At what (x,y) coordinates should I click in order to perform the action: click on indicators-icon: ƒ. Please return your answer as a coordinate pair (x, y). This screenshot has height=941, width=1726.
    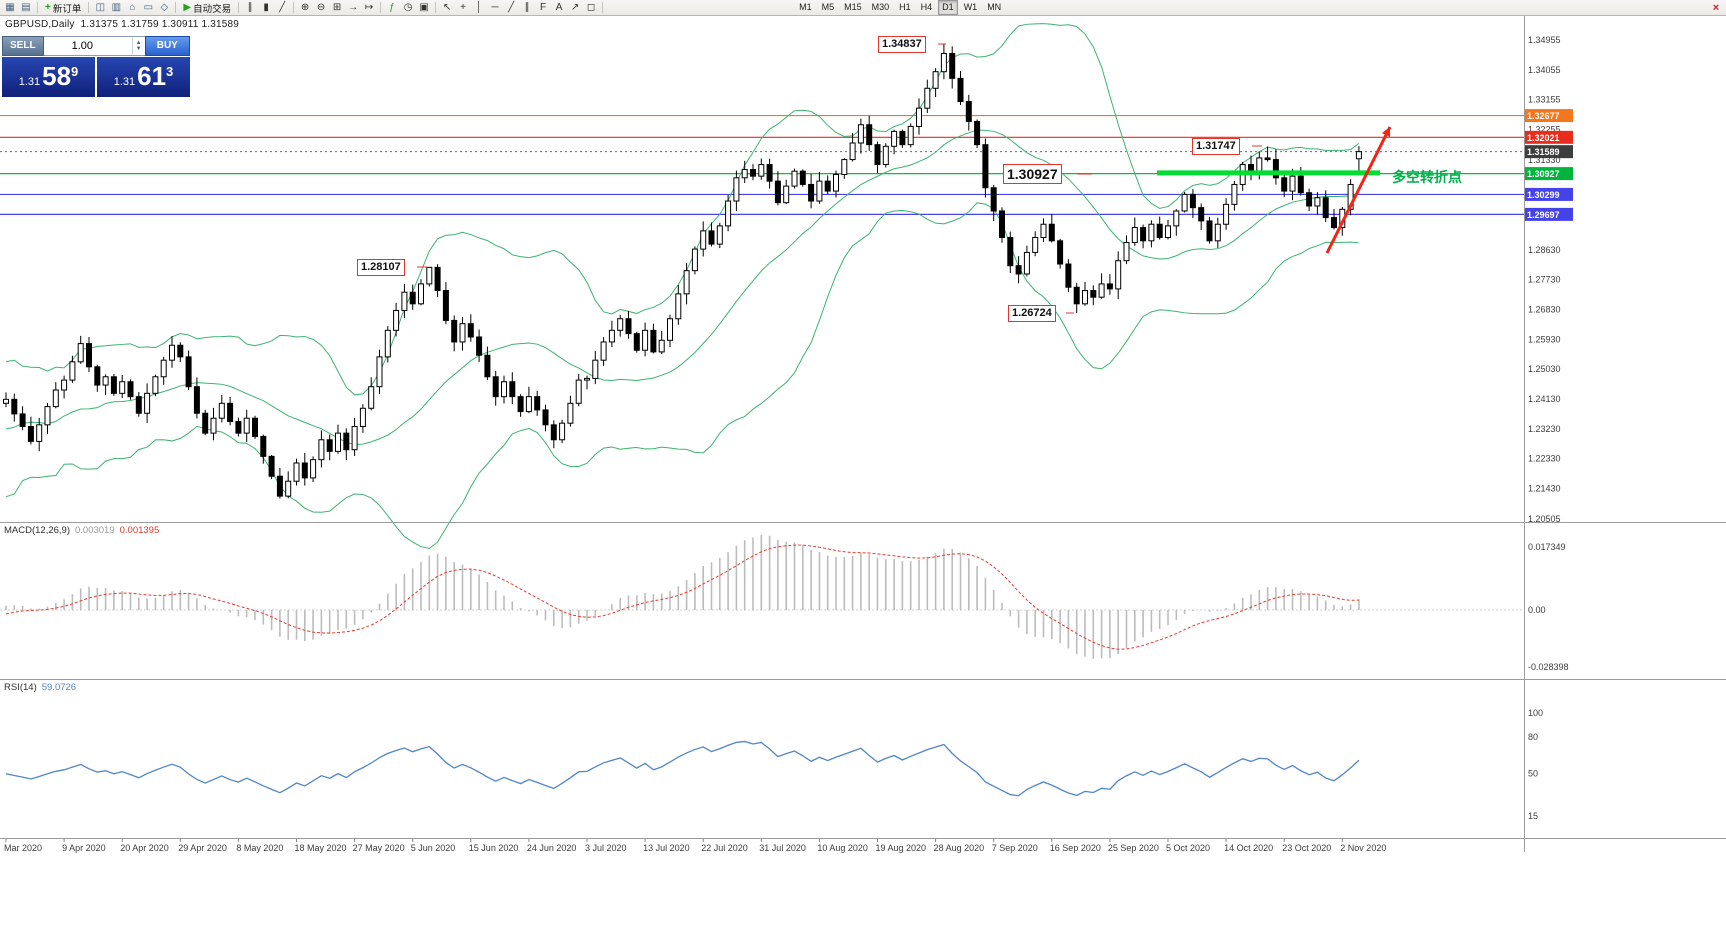
    Looking at the image, I should click on (392, 7).